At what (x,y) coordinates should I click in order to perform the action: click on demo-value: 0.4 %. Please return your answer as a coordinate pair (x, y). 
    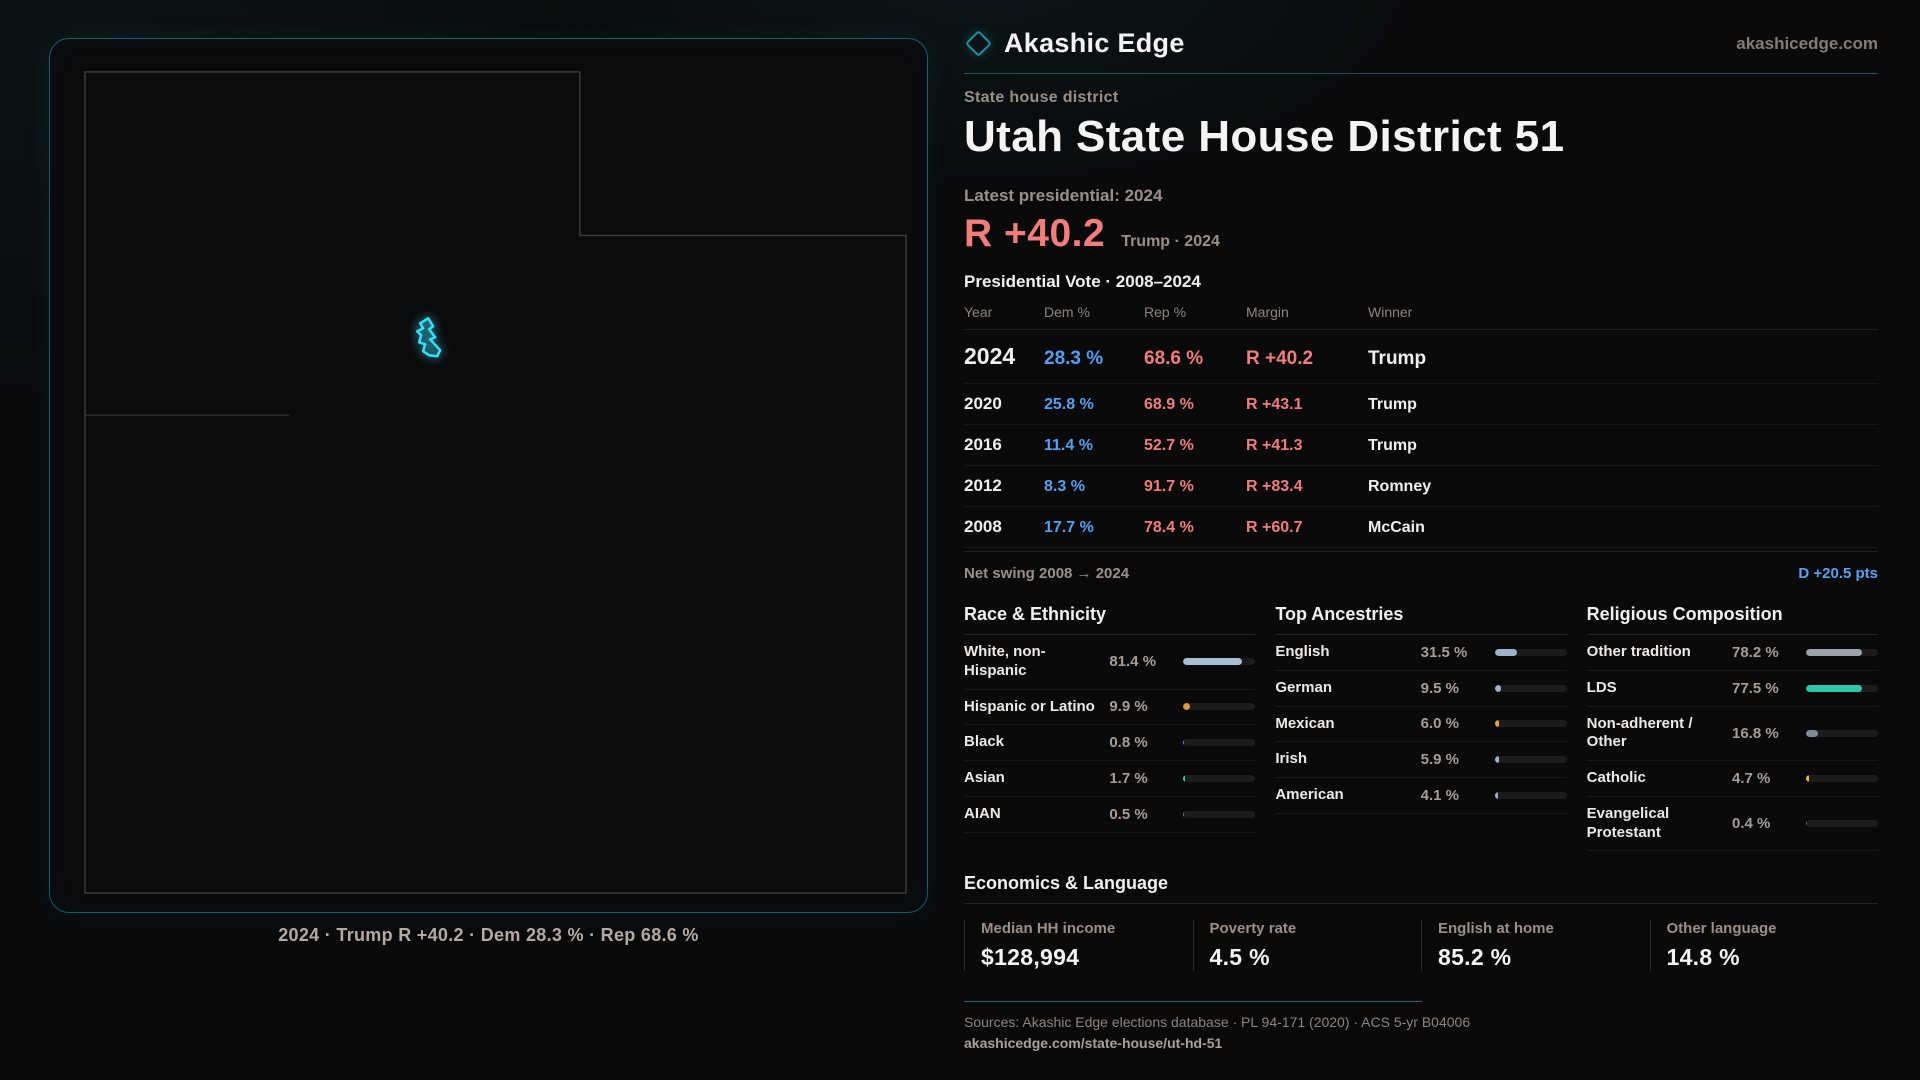
    Looking at the image, I should click on (1751, 823).